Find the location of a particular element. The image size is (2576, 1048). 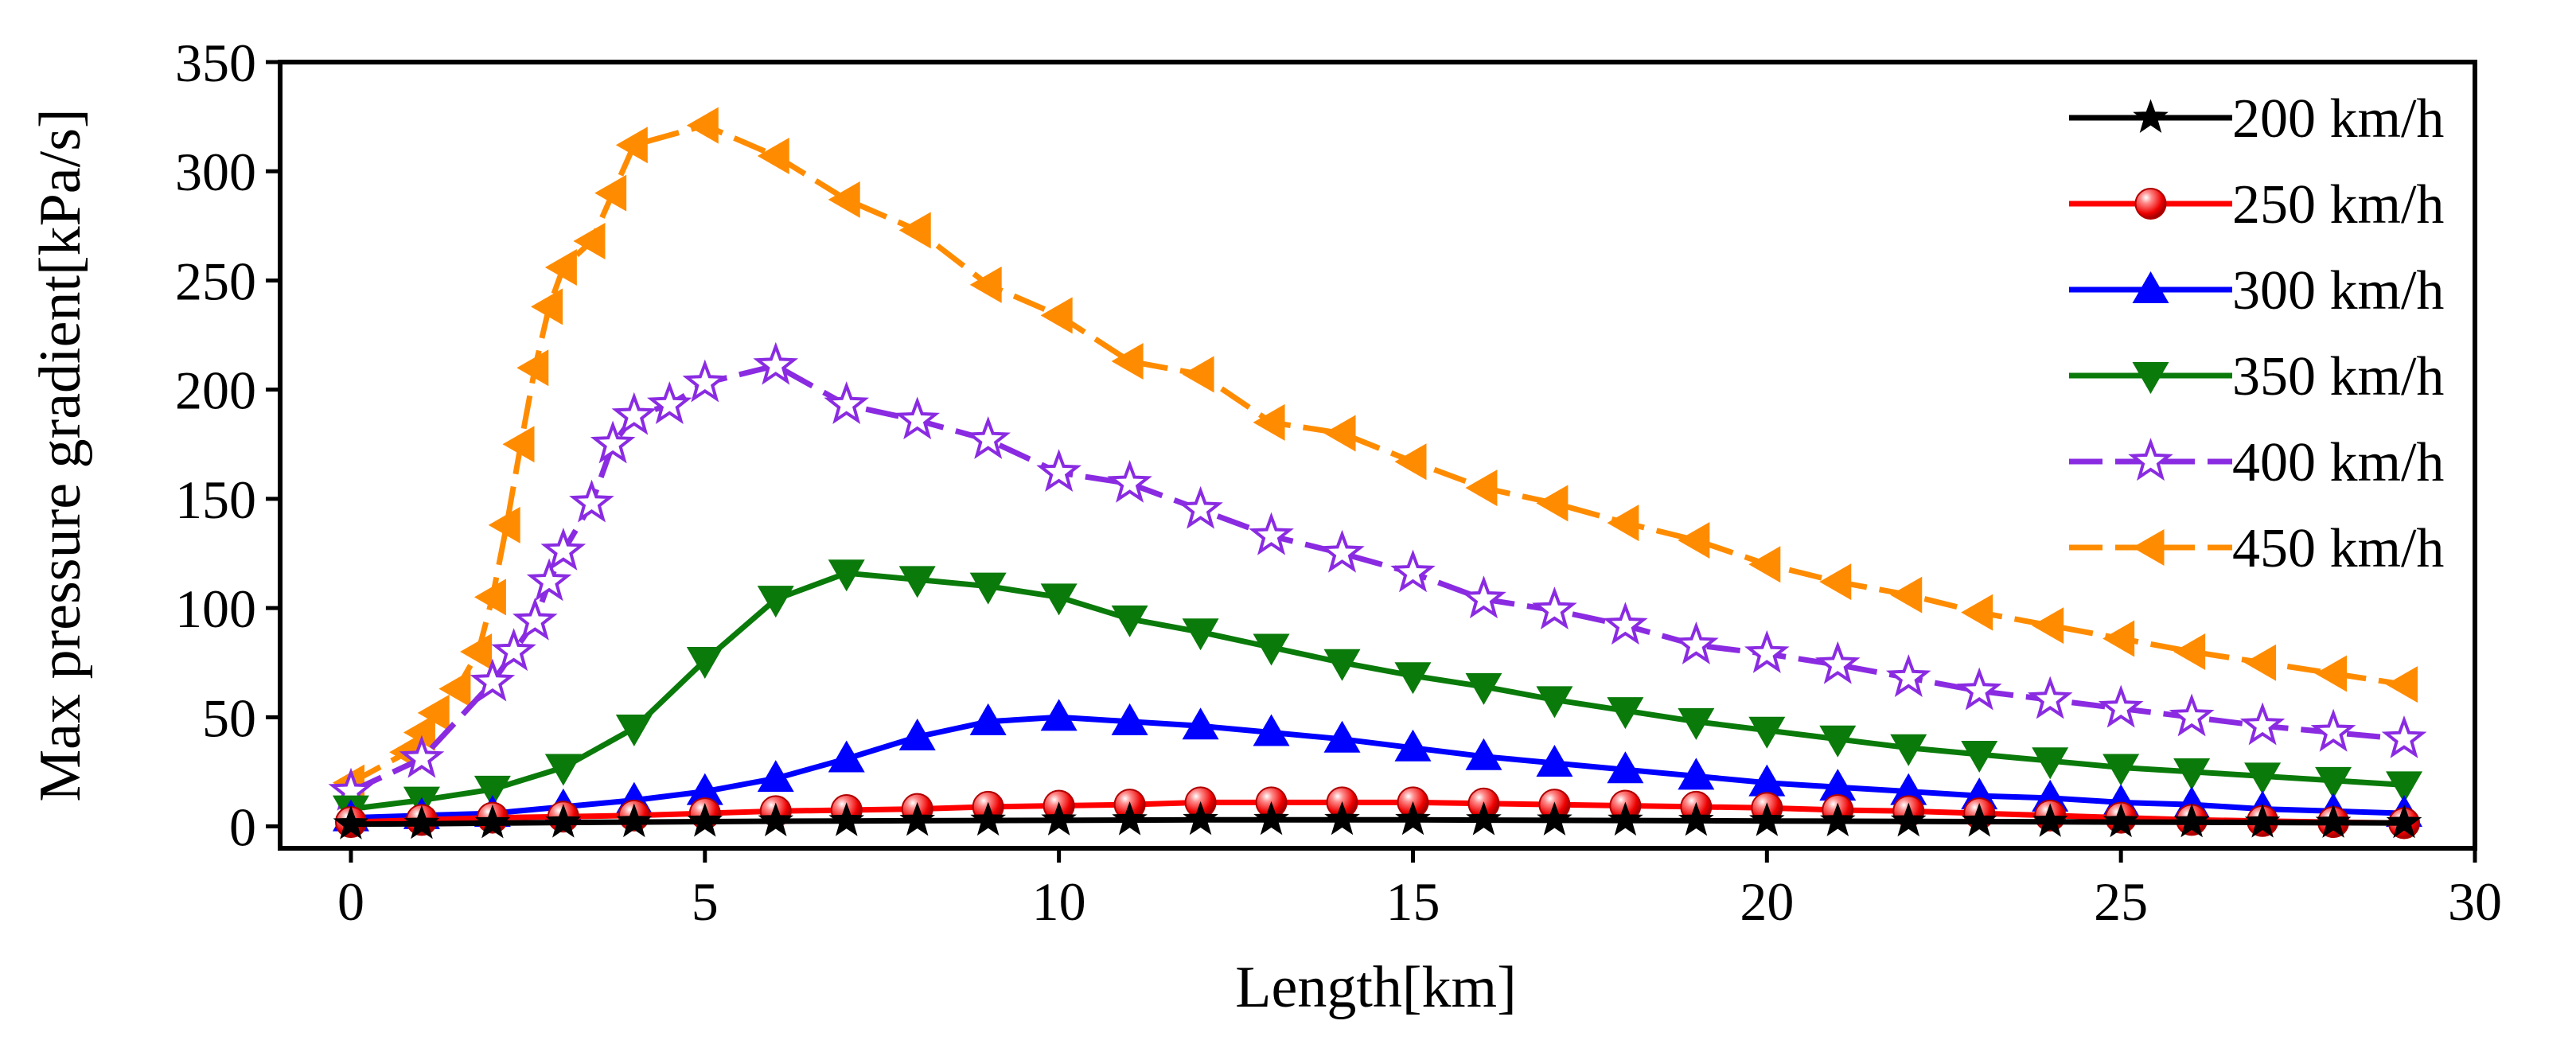

legend-entry: 350 km/h is located at coordinates (2256, 376).